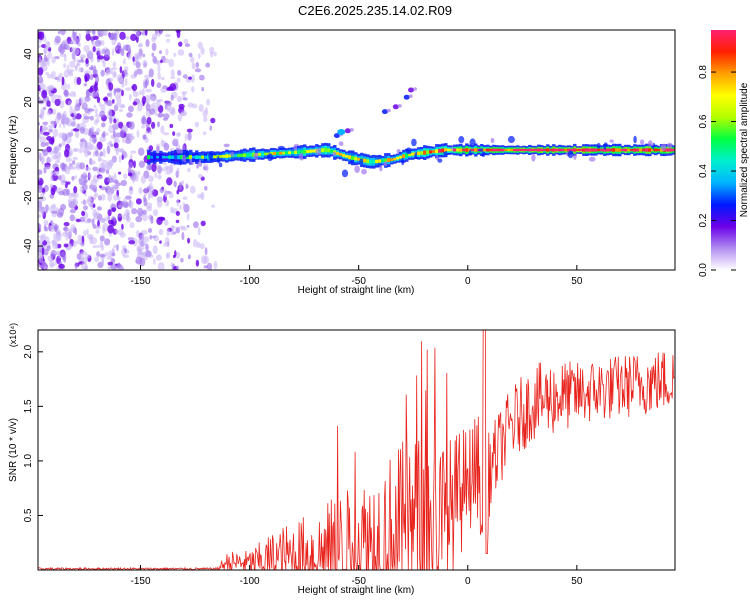 The width and height of the screenshot is (750, 605). Describe the element at coordinates (703, 121) in the screenshot. I see `colorbar-tick-label: 0.6` at that location.